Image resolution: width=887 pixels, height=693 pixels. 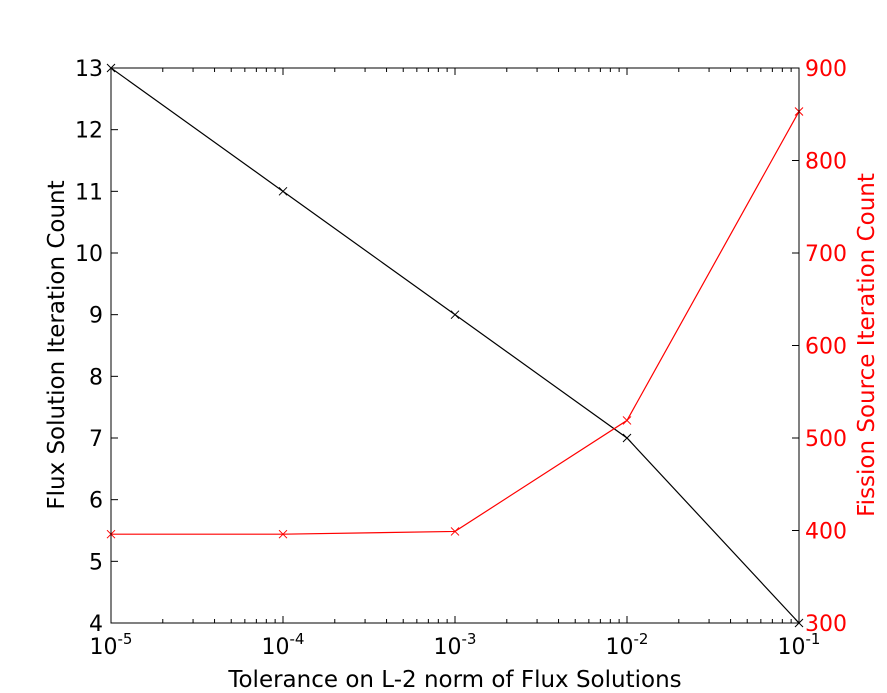 What do you see at coordinates (89, 254) in the screenshot?
I see `y-left-tick-label: 10` at bounding box center [89, 254].